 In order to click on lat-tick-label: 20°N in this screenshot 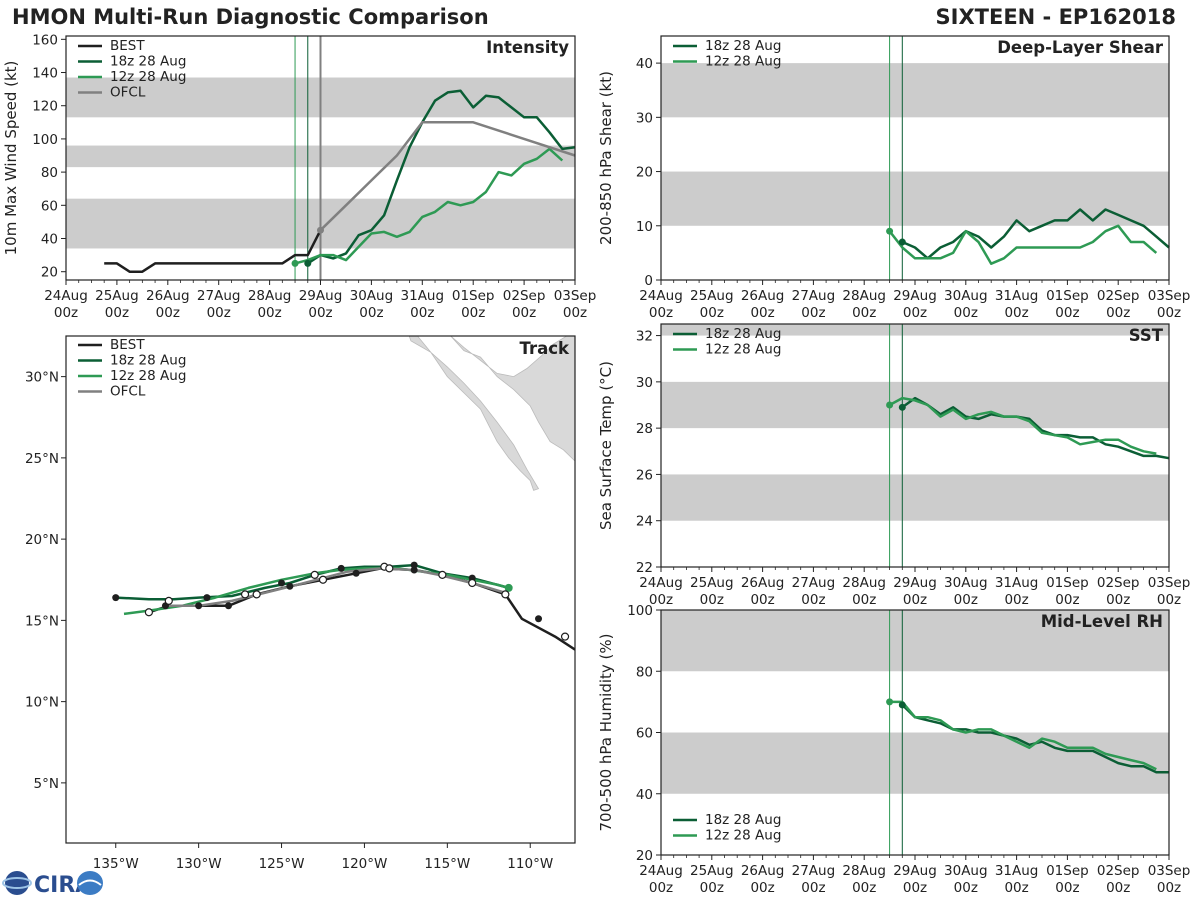, I will do `click(42, 540)`.